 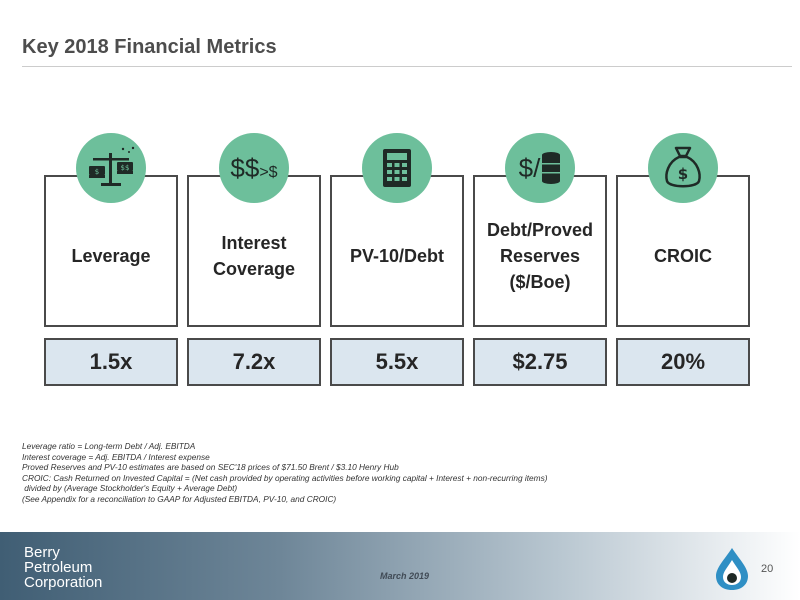 What do you see at coordinates (405, 576) in the screenshot?
I see `footer-date: March 2019` at bounding box center [405, 576].